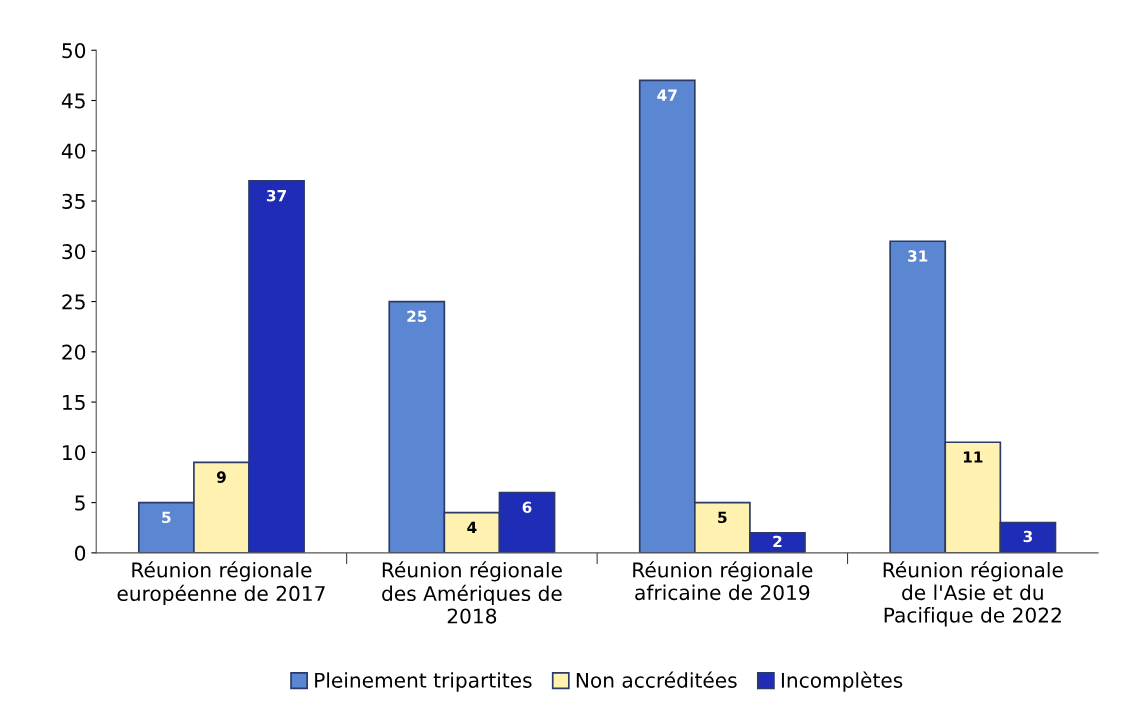 This screenshot has height=718, width=1132. I want to click on y-tick-label: 20, so click(74, 352).